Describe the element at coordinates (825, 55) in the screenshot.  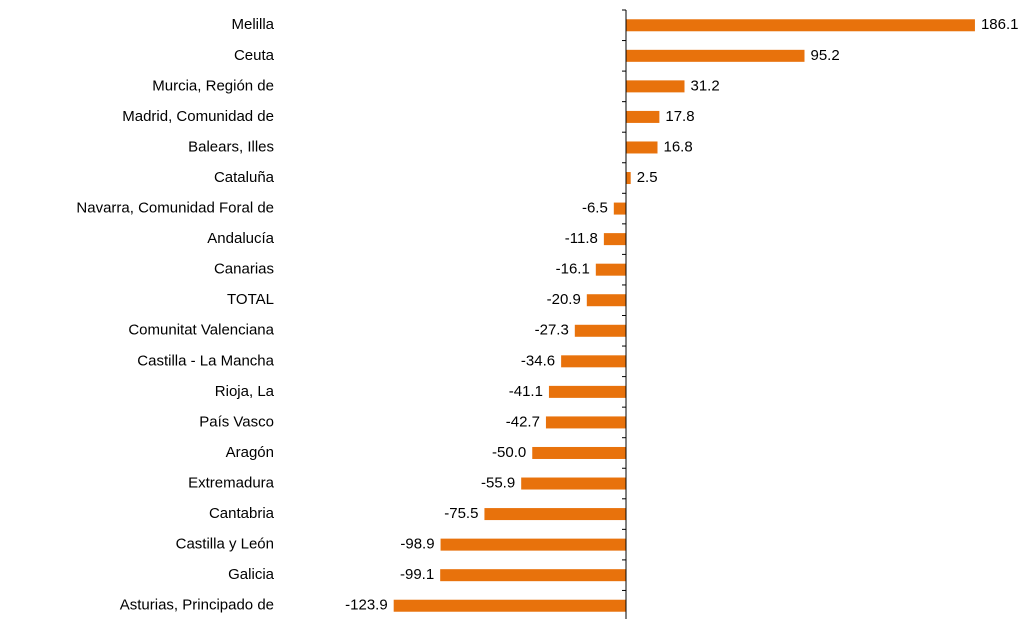
I see `value-label: 95.2` at that location.